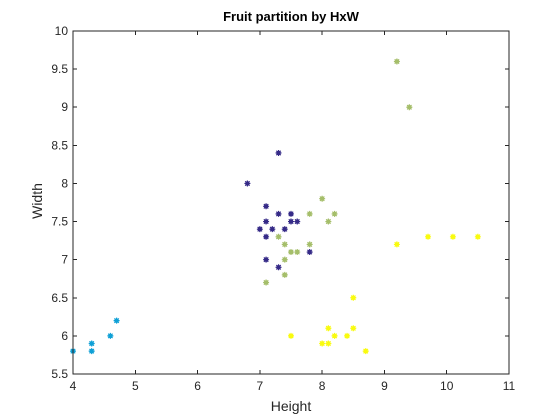  What do you see at coordinates (135, 386) in the screenshot?
I see `x-tick-label: 5` at bounding box center [135, 386].